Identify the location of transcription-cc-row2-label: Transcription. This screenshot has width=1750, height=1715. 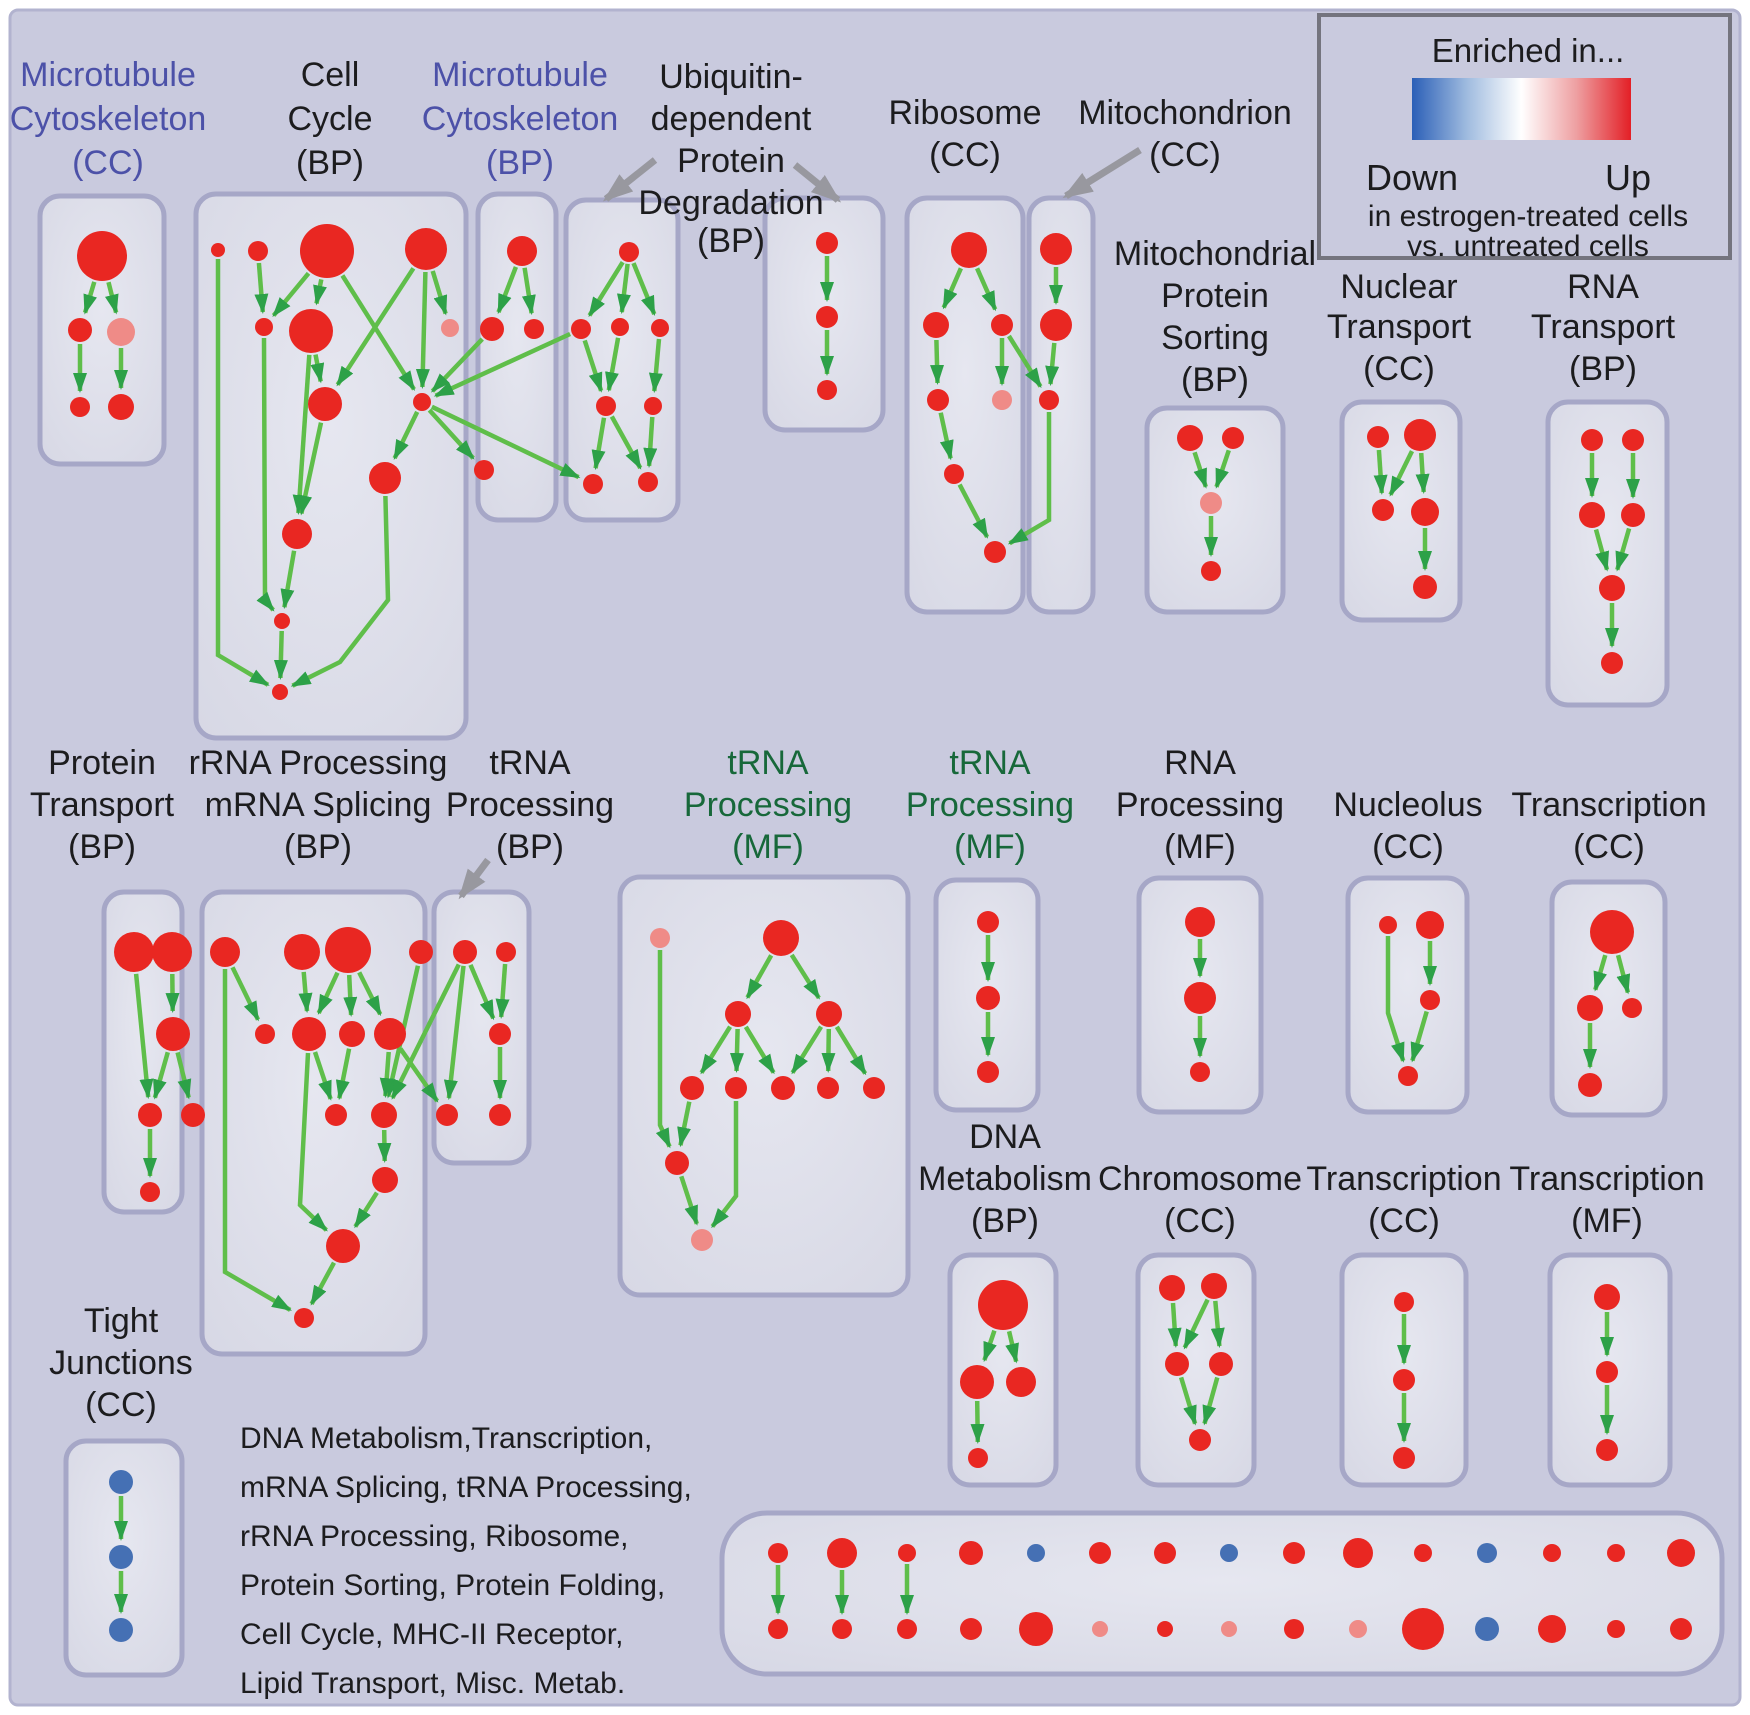
(1608, 805).